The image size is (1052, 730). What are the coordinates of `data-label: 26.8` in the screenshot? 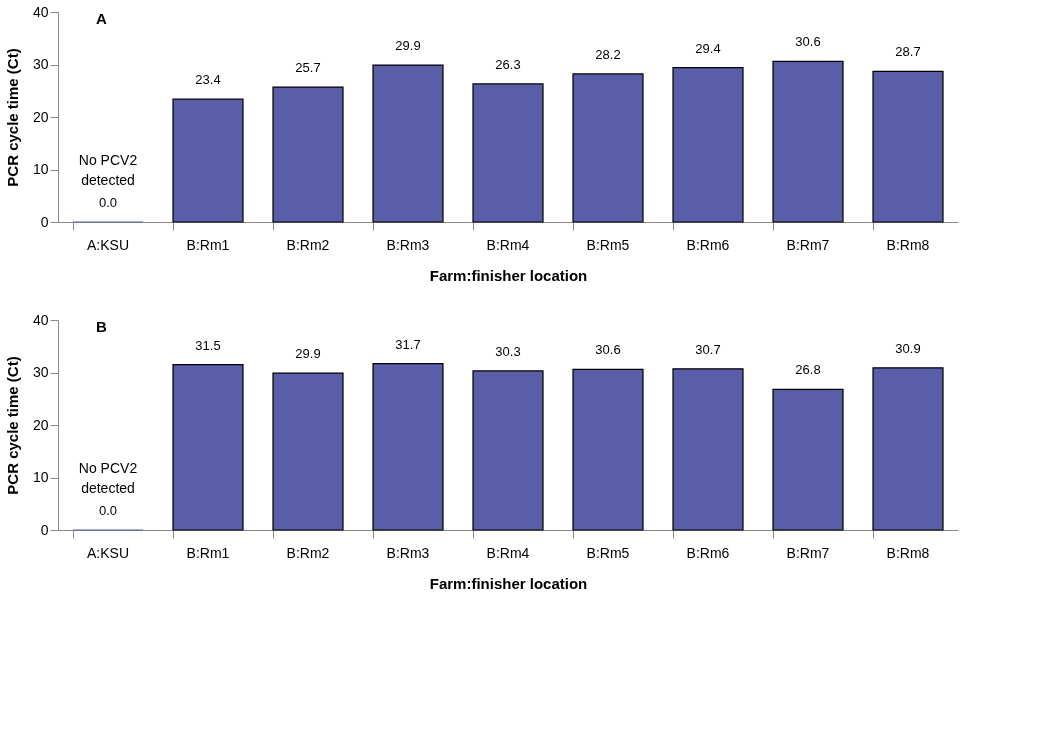 It's located at (808, 370).